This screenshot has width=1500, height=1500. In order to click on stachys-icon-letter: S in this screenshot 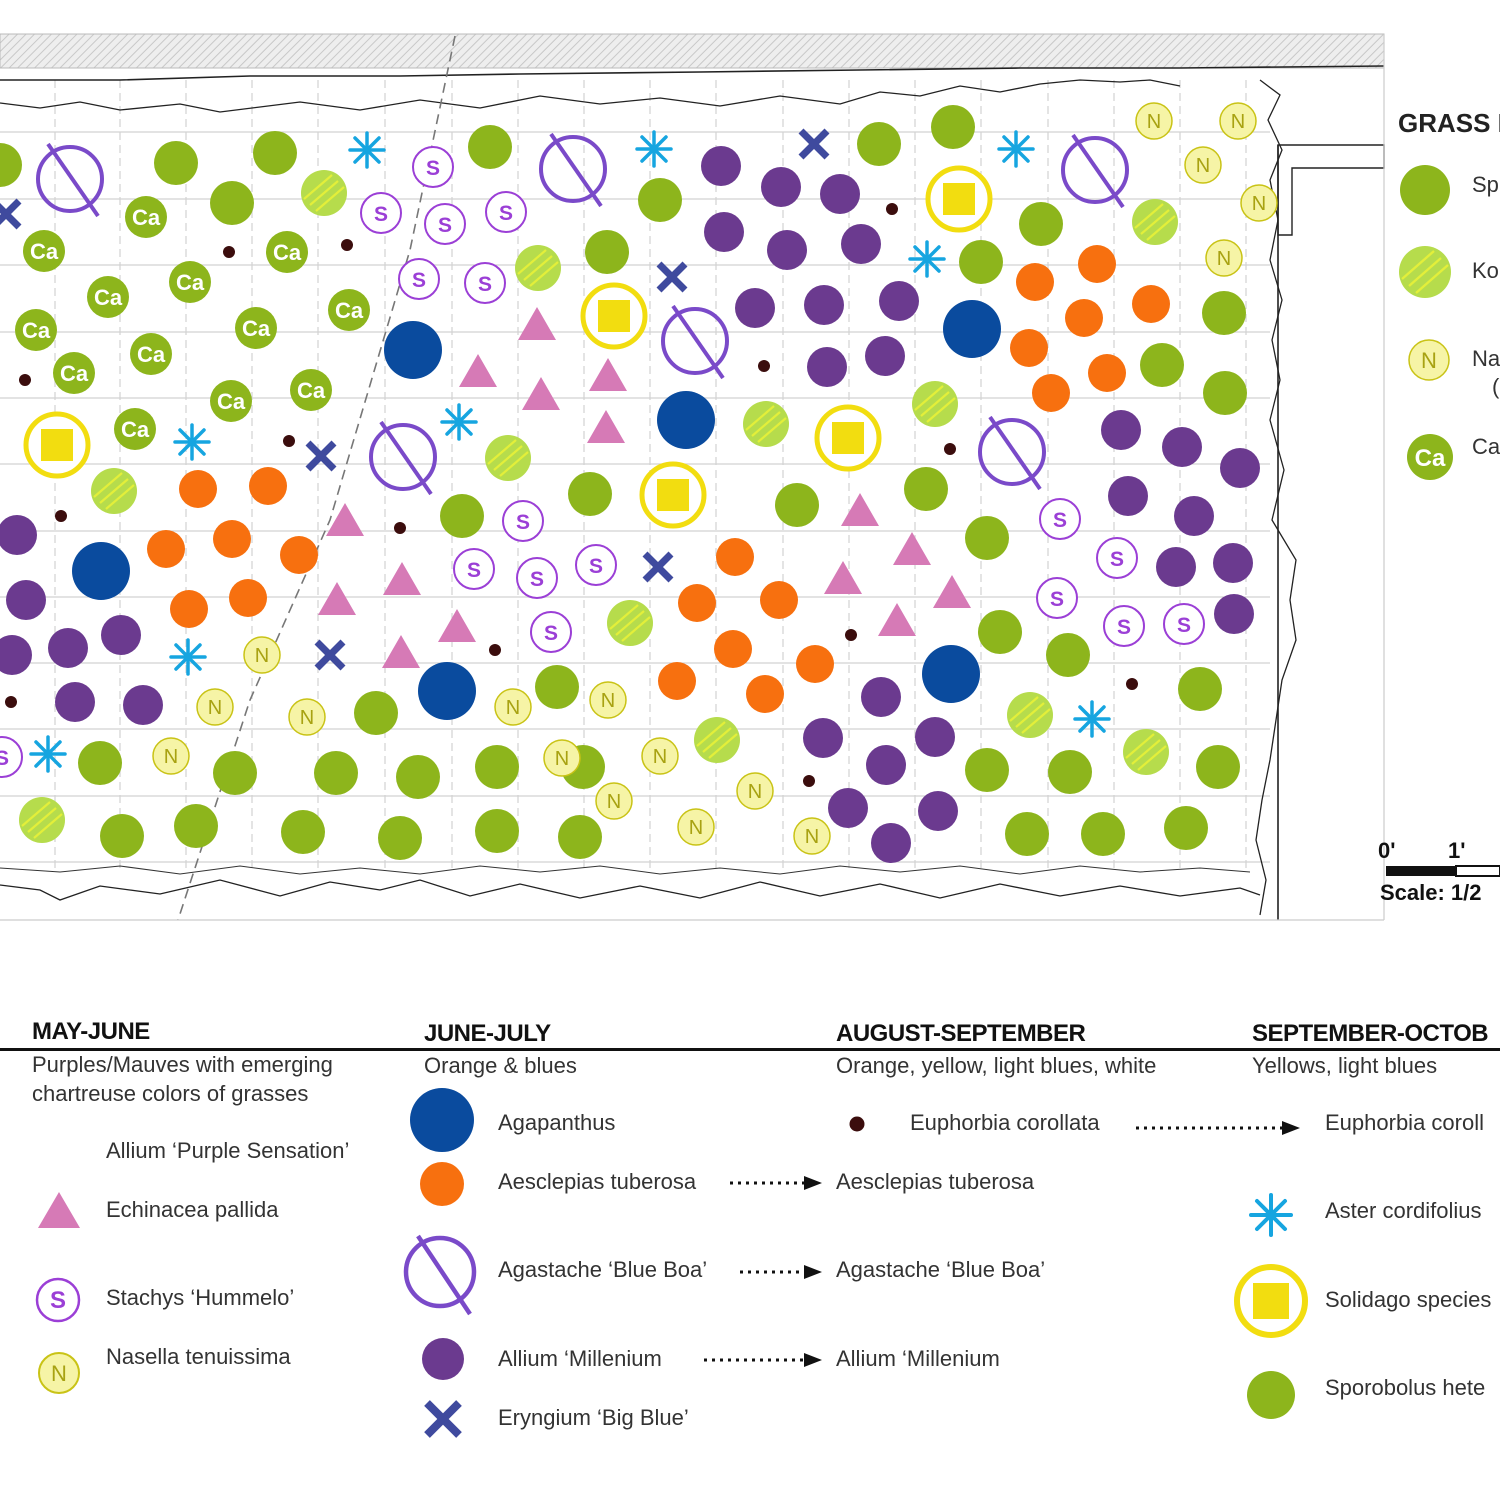, I will do `click(58, 1300)`.